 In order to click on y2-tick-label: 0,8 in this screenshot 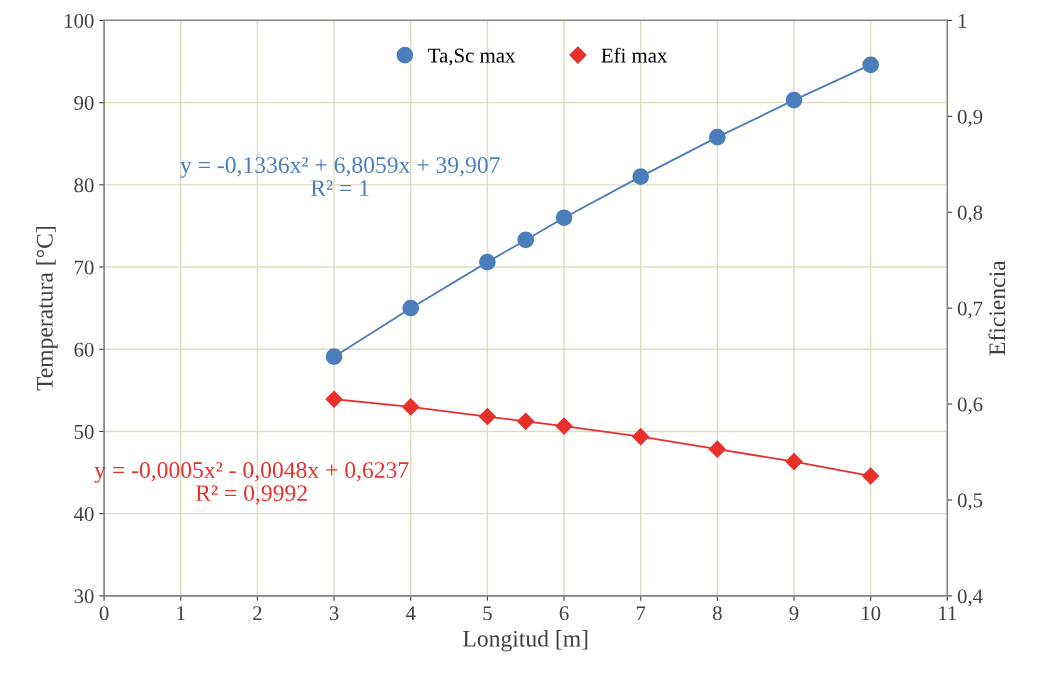, I will do `click(970, 214)`.